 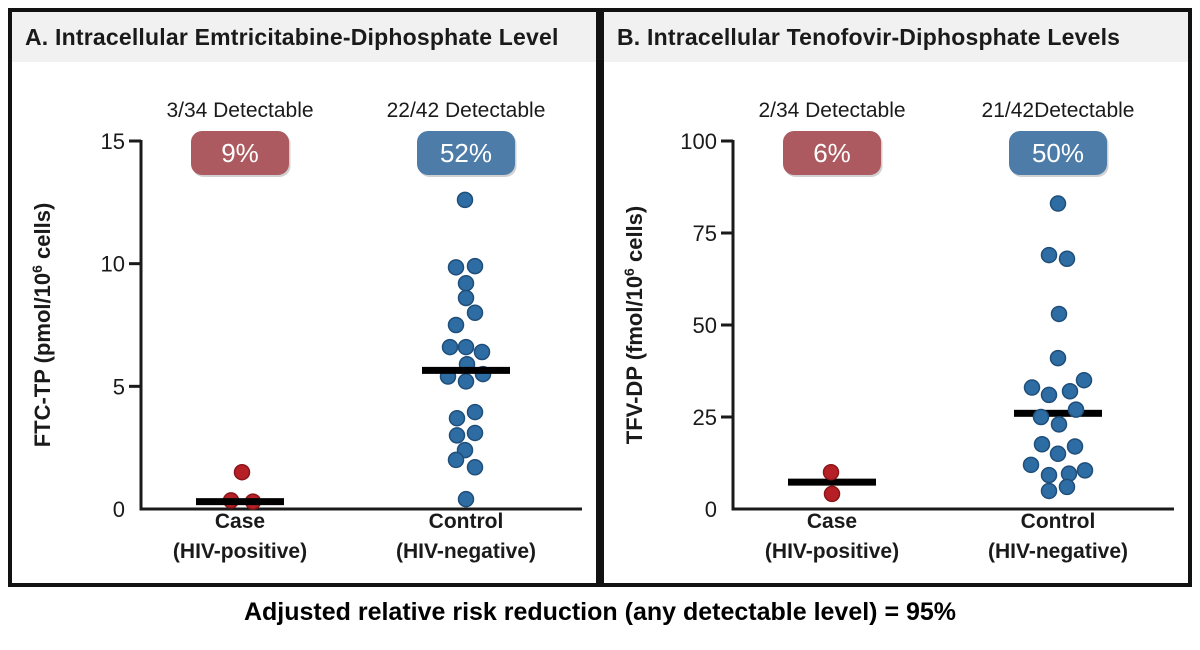 What do you see at coordinates (1058, 110) in the screenshot?
I see `detectable-label: 21/42Detectable` at bounding box center [1058, 110].